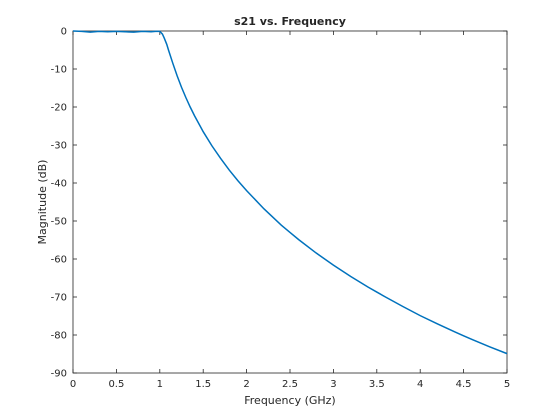 The width and height of the screenshot is (560, 420). What do you see at coordinates (203, 384) in the screenshot?
I see `x-tick-label: 1.5` at bounding box center [203, 384].